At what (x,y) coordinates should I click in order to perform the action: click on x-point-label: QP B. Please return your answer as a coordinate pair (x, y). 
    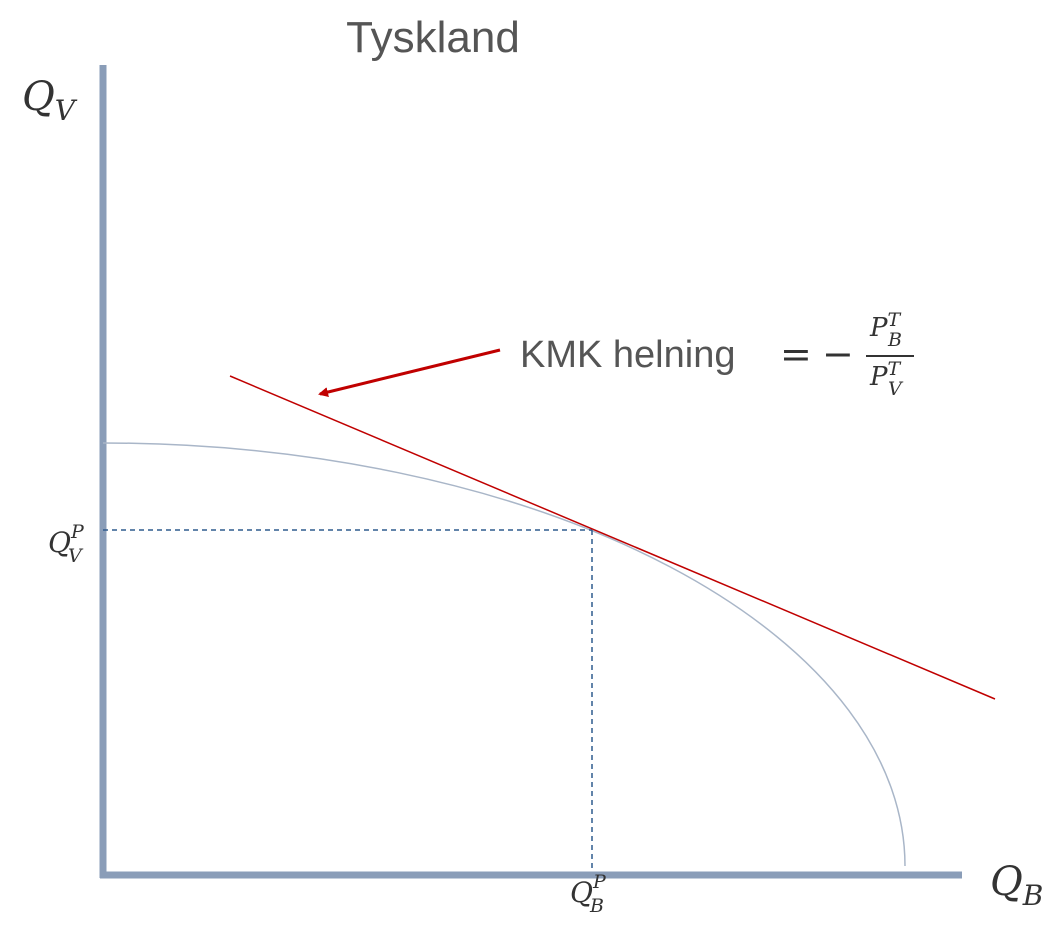
    Looking at the image, I should click on (588, 894).